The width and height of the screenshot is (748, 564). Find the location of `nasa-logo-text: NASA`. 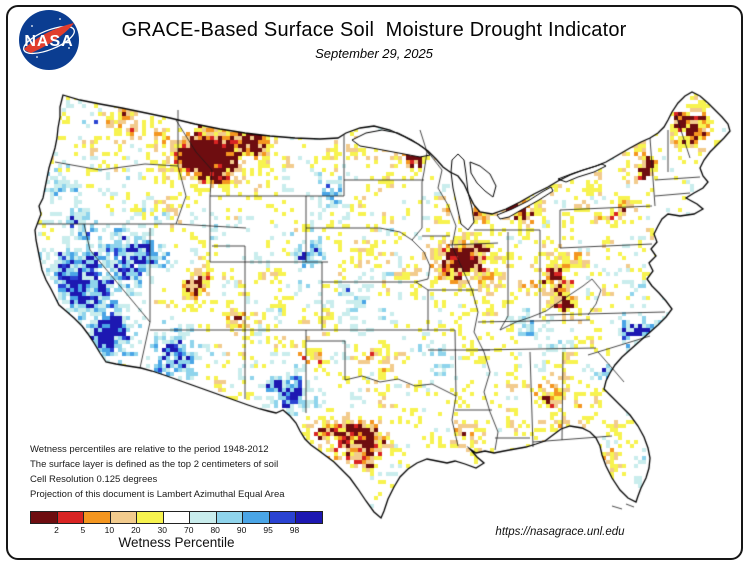

nasa-logo-text: NASA is located at coordinates (48, 41).